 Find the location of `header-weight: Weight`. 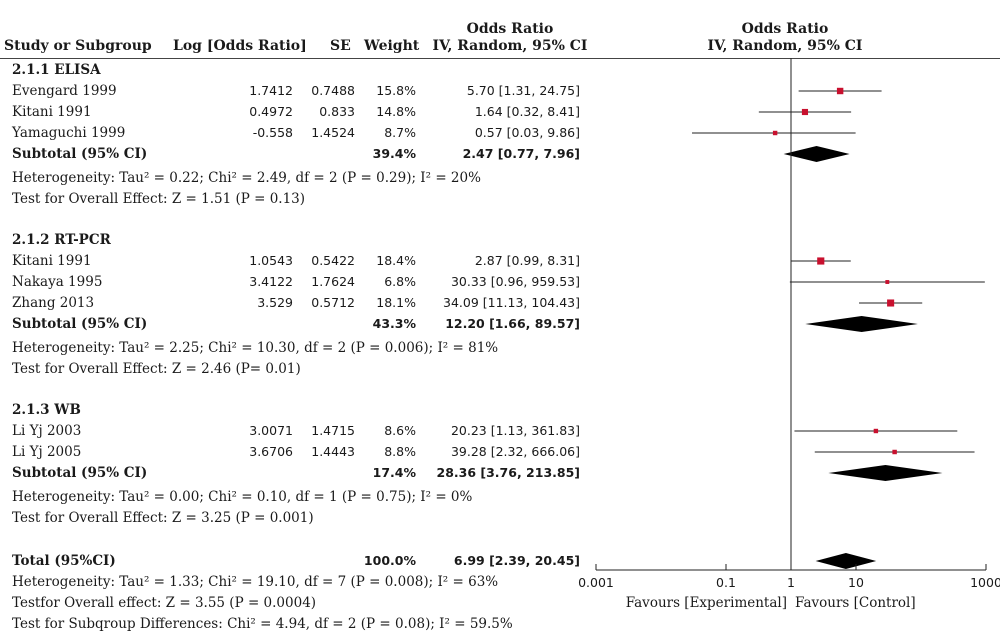

header-weight: Weight is located at coordinates (392, 46).